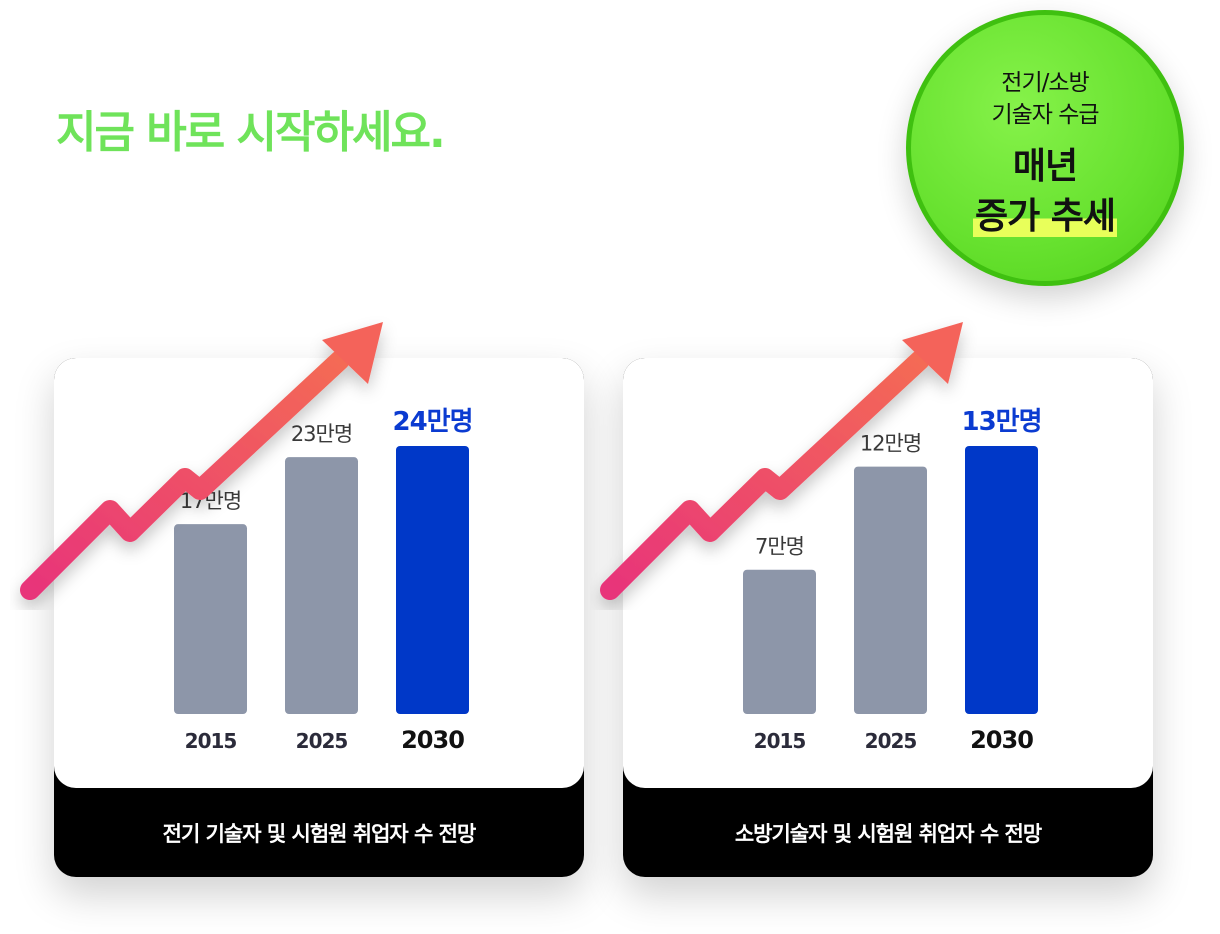 This screenshot has width=1220, height=934. Describe the element at coordinates (779, 547) in the screenshot. I see `data-label: 7만명` at that location.